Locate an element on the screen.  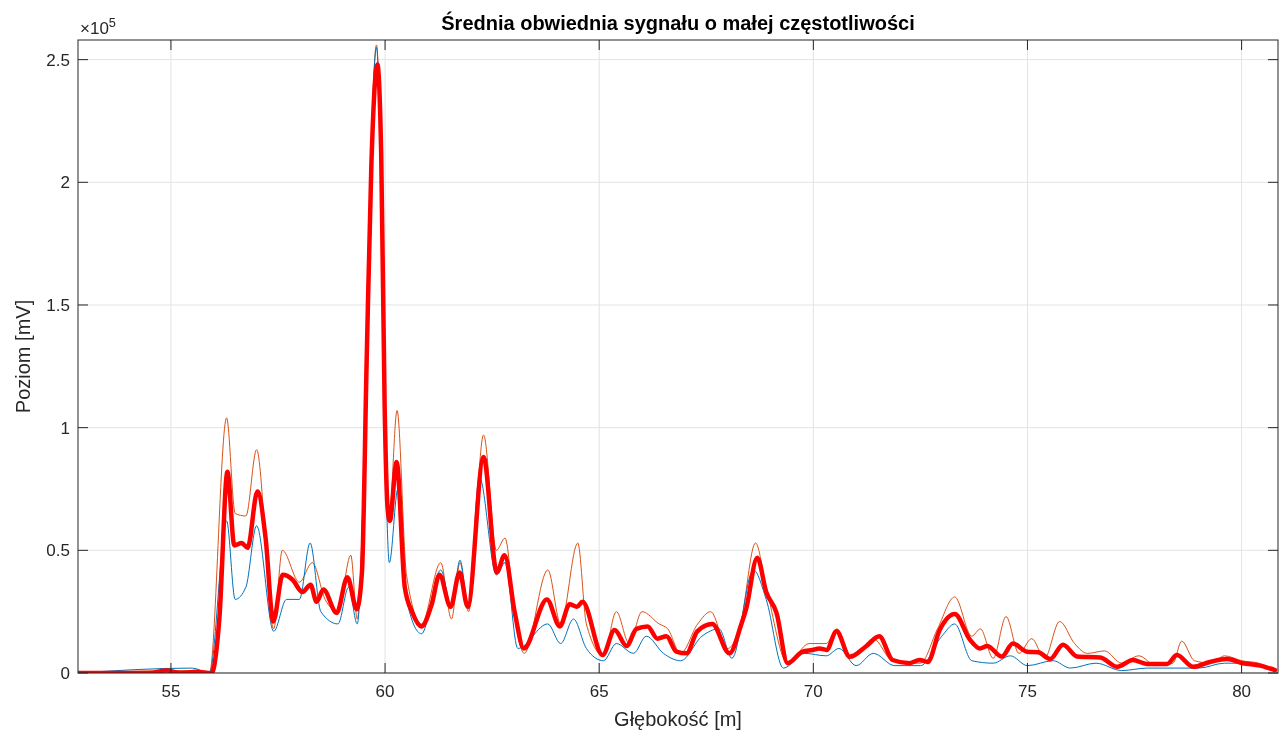
x-tick-label: 70 is located at coordinates (813, 691).